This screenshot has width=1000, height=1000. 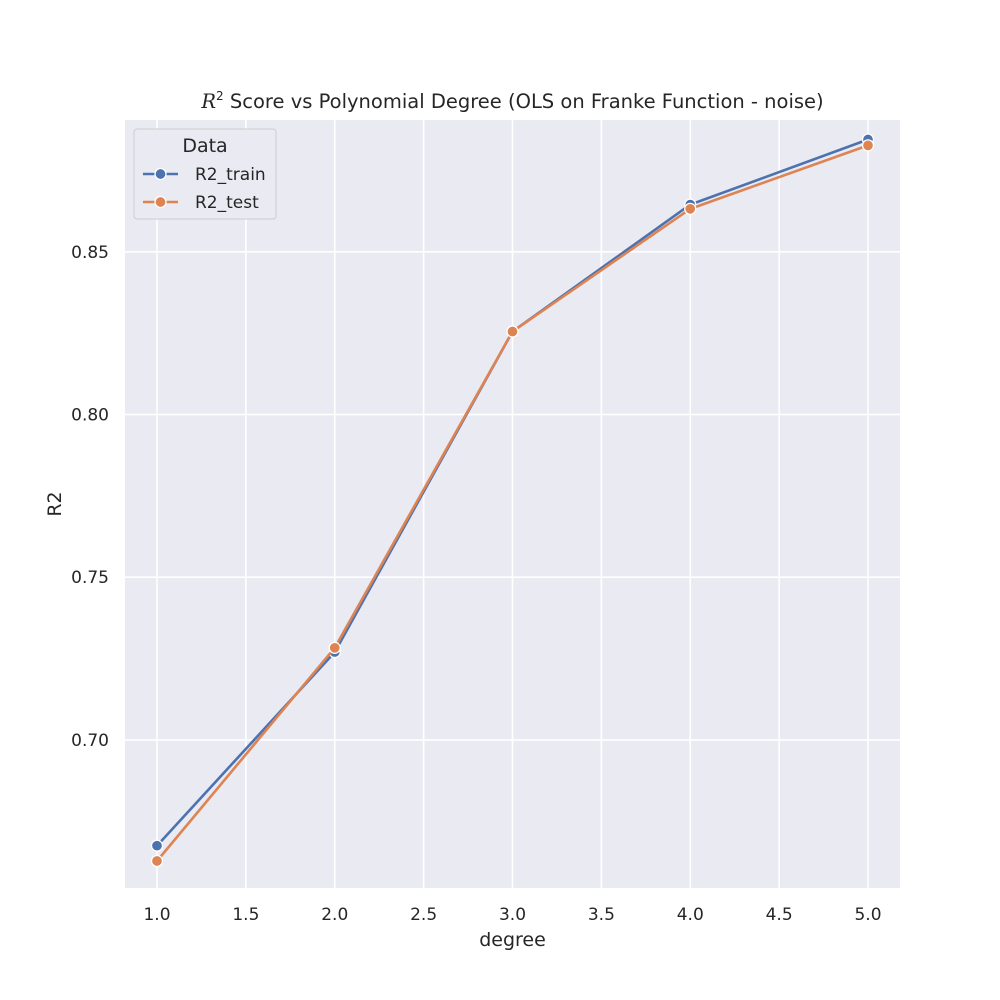 What do you see at coordinates (230, 175) in the screenshot?
I see `legend-label: R2_train` at bounding box center [230, 175].